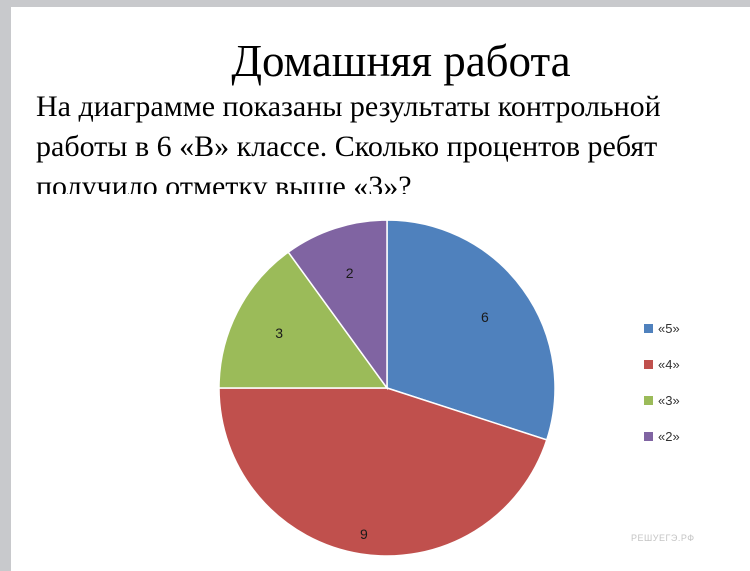  Describe the element at coordinates (669, 400) in the screenshot. I see `legend-label-3: «3»` at that location.